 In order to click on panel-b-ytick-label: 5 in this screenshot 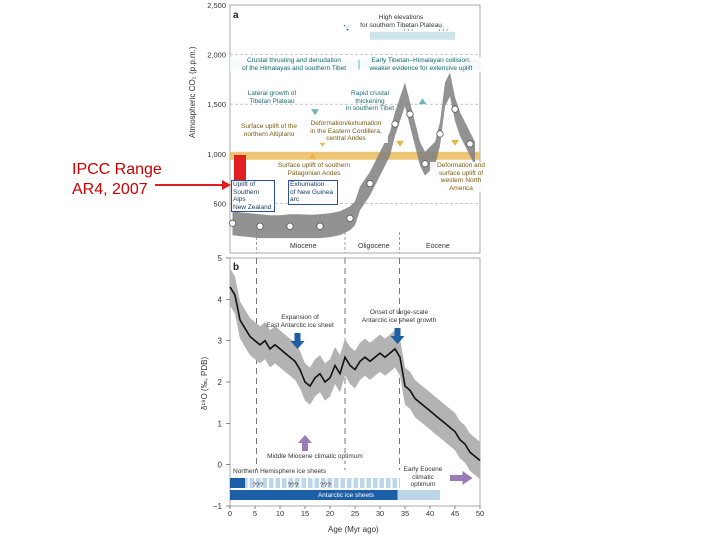, I will do `click(220, 258)`.